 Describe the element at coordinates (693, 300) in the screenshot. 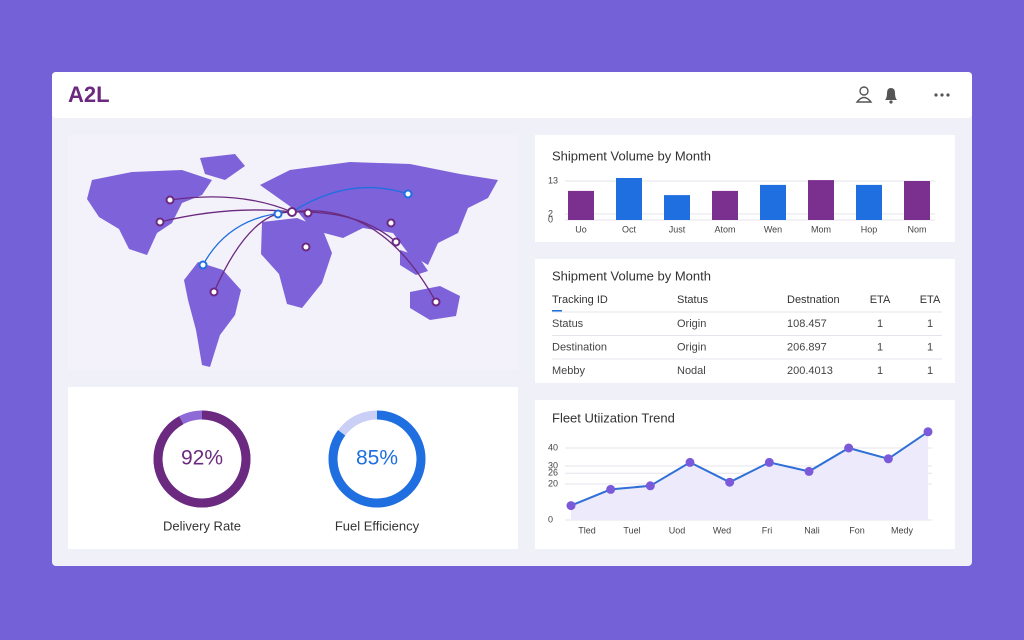

I see `table-header: Status` at that location.